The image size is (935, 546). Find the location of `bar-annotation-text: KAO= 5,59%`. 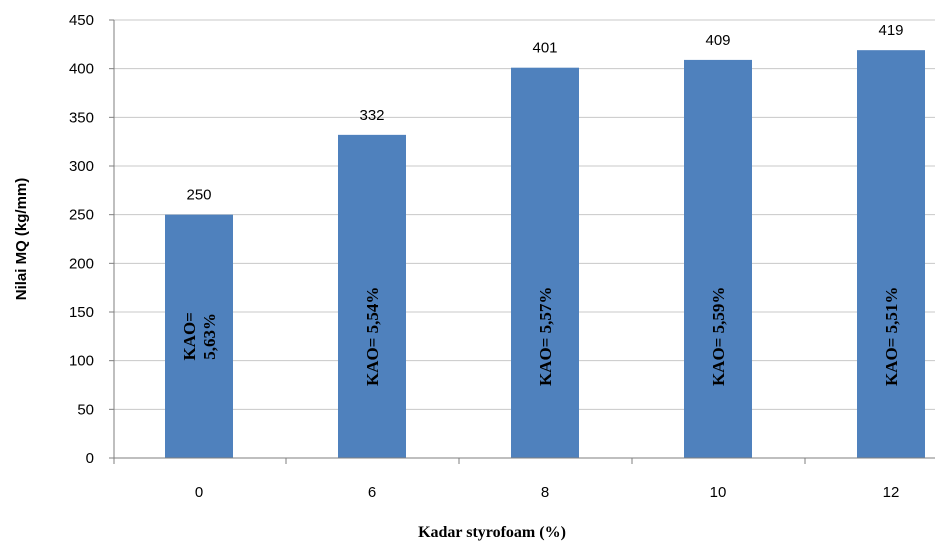

bar-annotation-text: KAO= 5,59% is located at coordinates (718, 336).